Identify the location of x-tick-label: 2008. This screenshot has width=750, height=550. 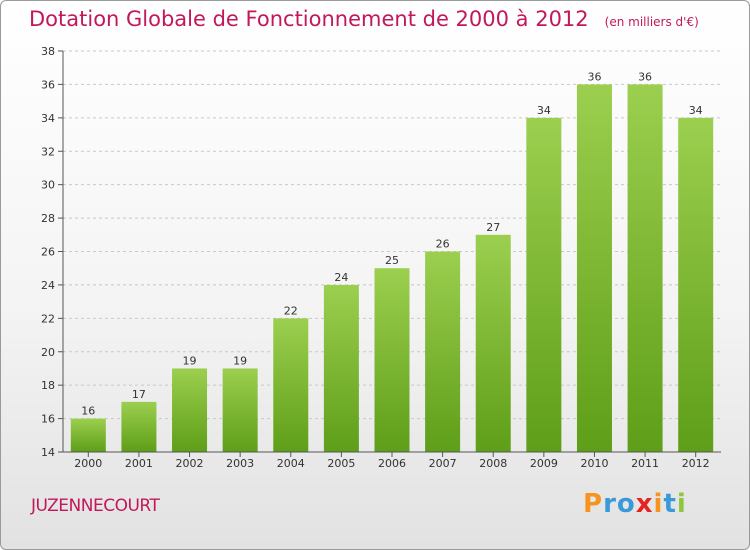
(493, 463).